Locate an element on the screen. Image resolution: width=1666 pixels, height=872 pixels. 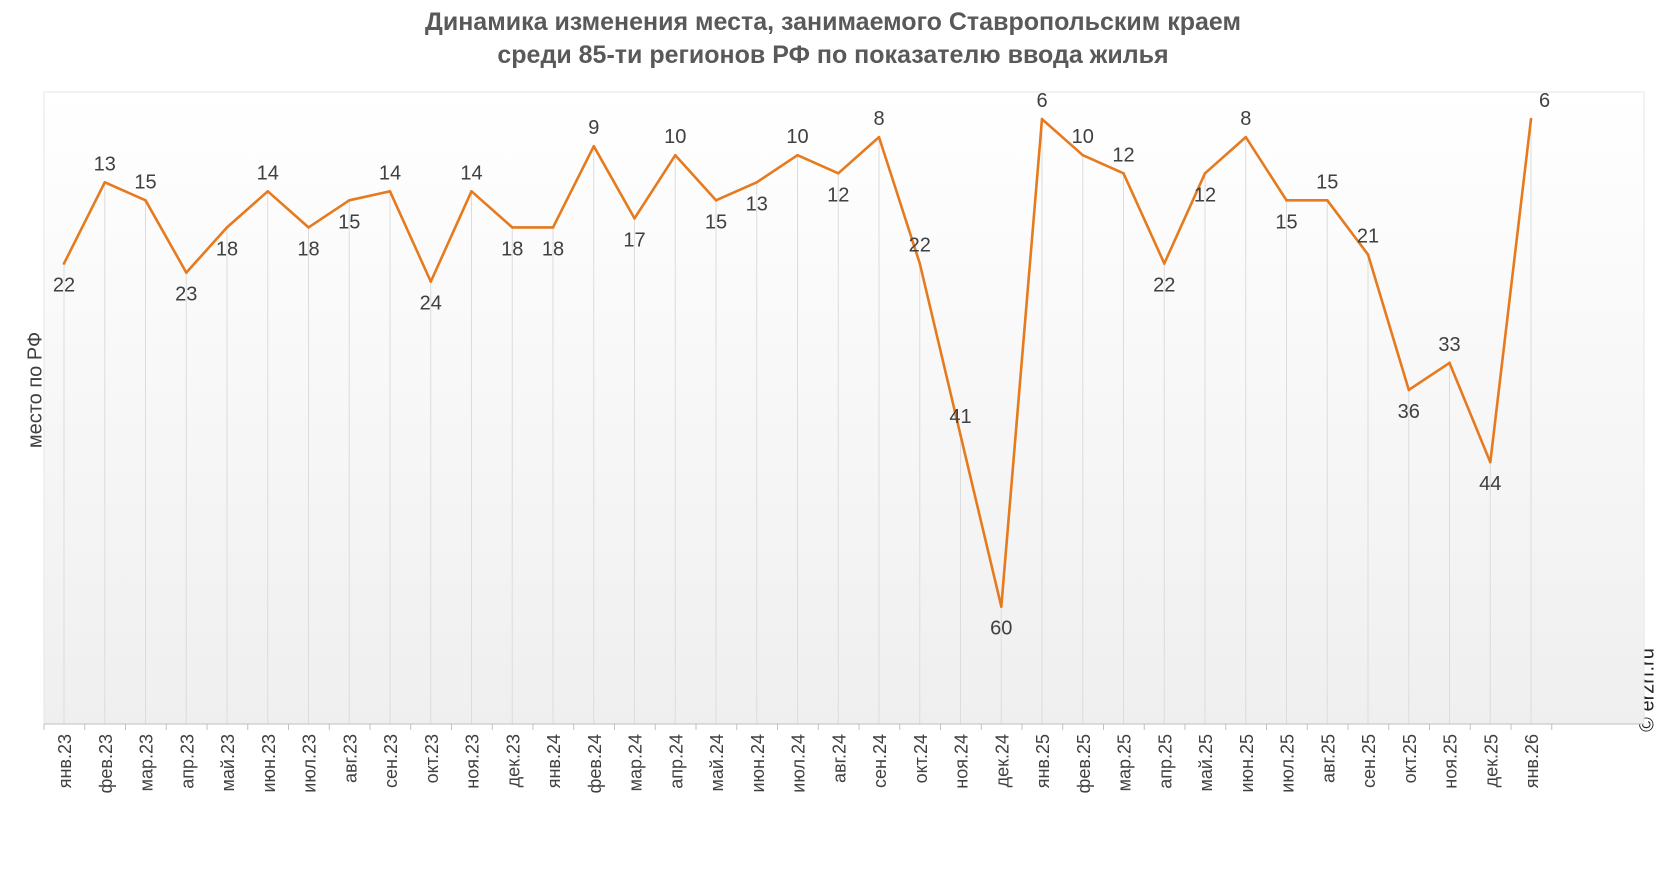
x-tick-label: янв.23 is located at coordinates (65, 761).